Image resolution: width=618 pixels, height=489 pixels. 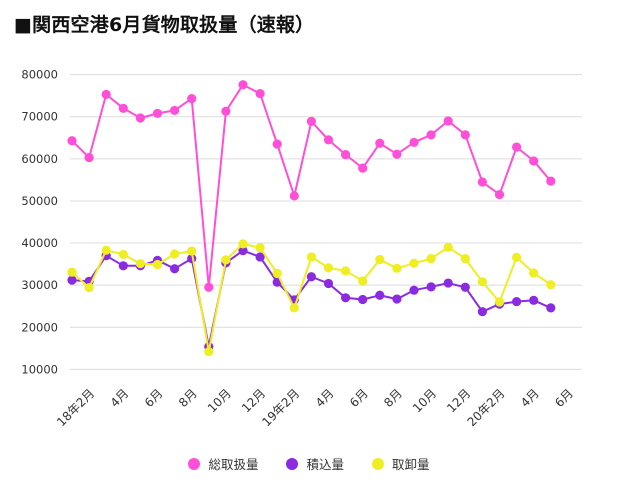 I want to click on x-tick-label: 19年2月, so click(x=280, y=407).